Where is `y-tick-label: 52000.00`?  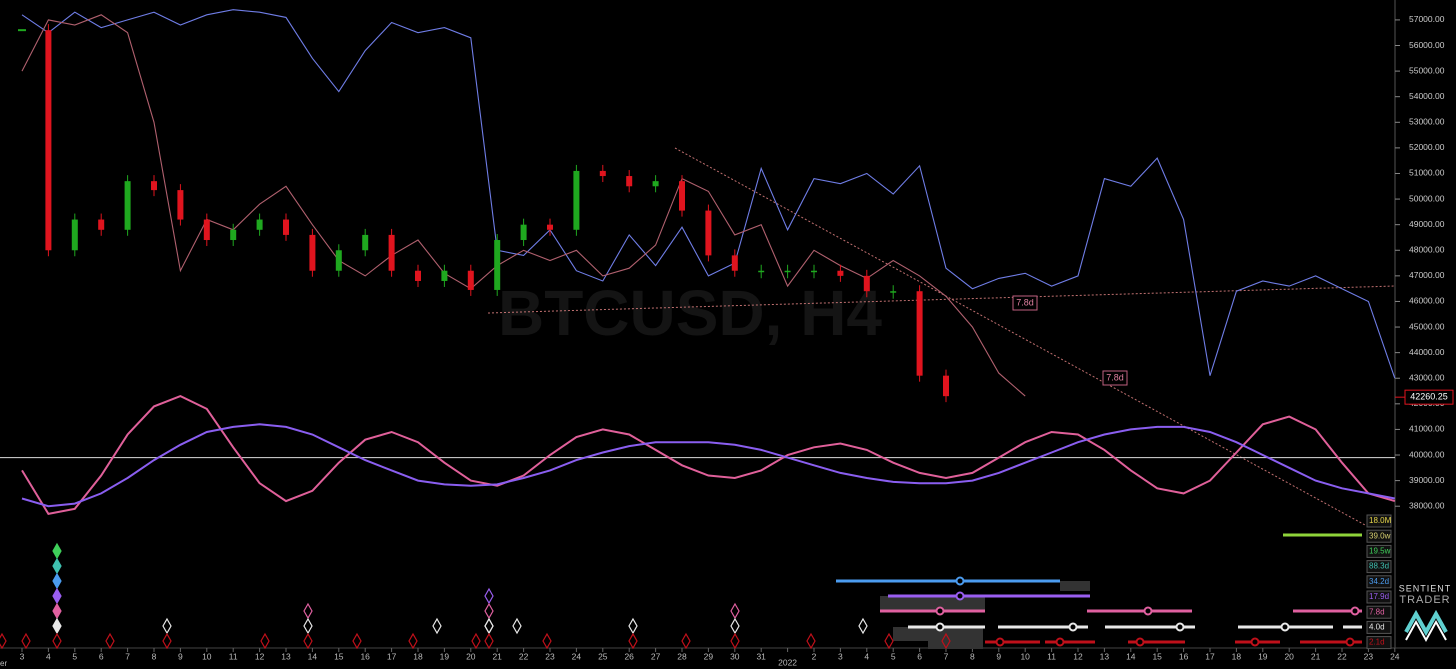 y-tick-label: 52000.00 is located at coordinates (1427, 147).